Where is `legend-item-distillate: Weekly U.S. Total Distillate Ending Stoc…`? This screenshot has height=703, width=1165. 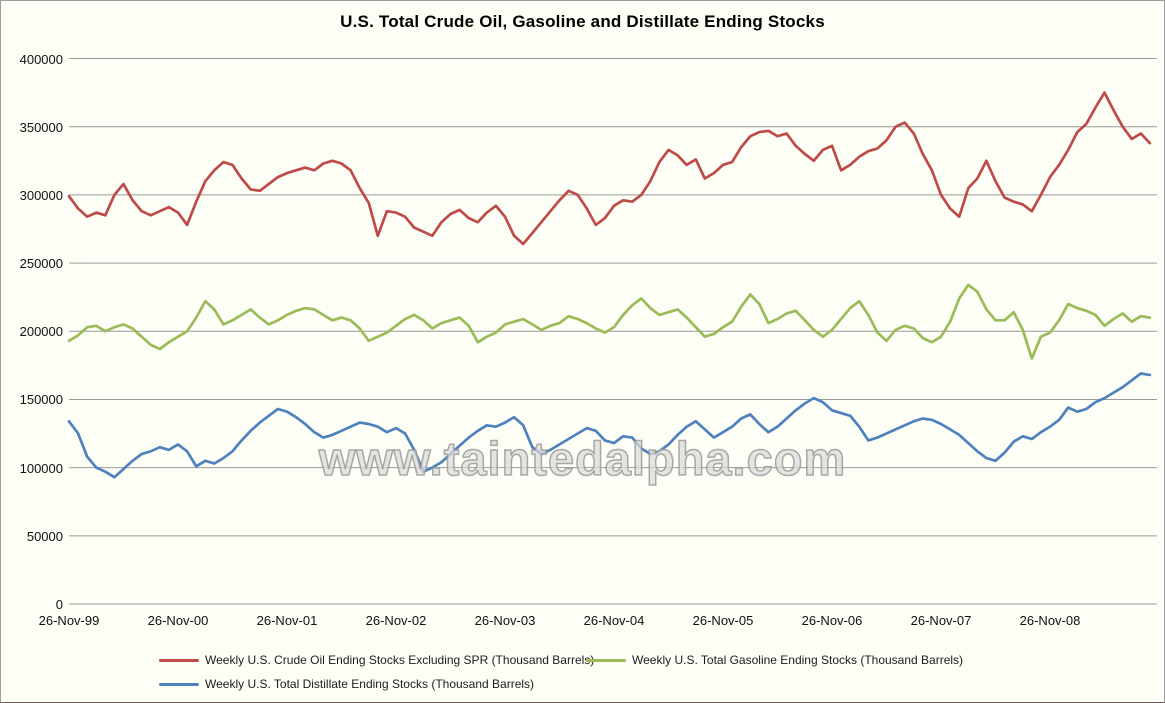
legend-item-distillate: Weekly U.S. Total Distillate Ending Stoc… is located at coordinates (346, 684).